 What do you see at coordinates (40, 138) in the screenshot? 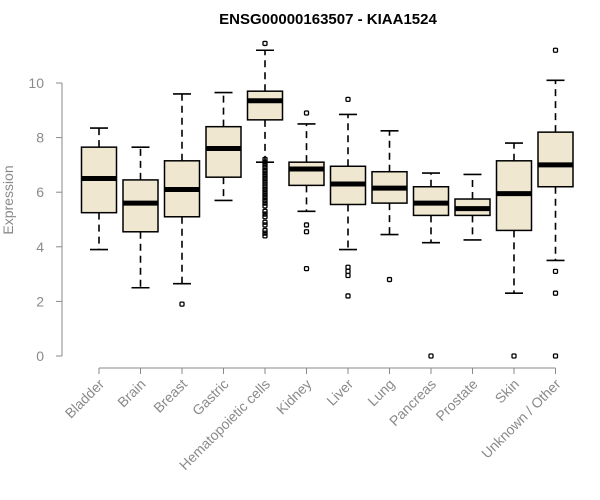
I see `y-tick-label: 8` at bounding box center [40, 138].